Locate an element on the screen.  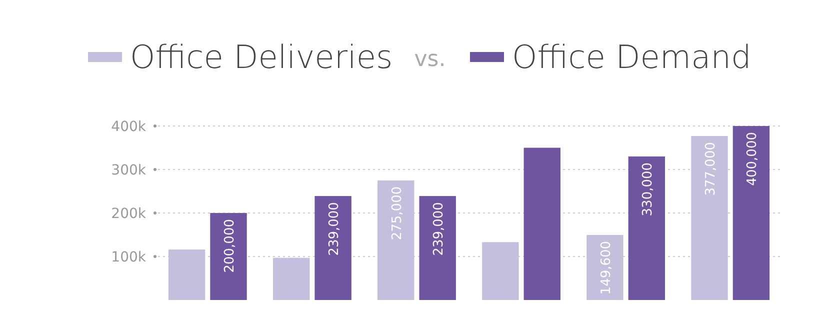
y-tick-label: 200k is located at coordinates (129, 214).